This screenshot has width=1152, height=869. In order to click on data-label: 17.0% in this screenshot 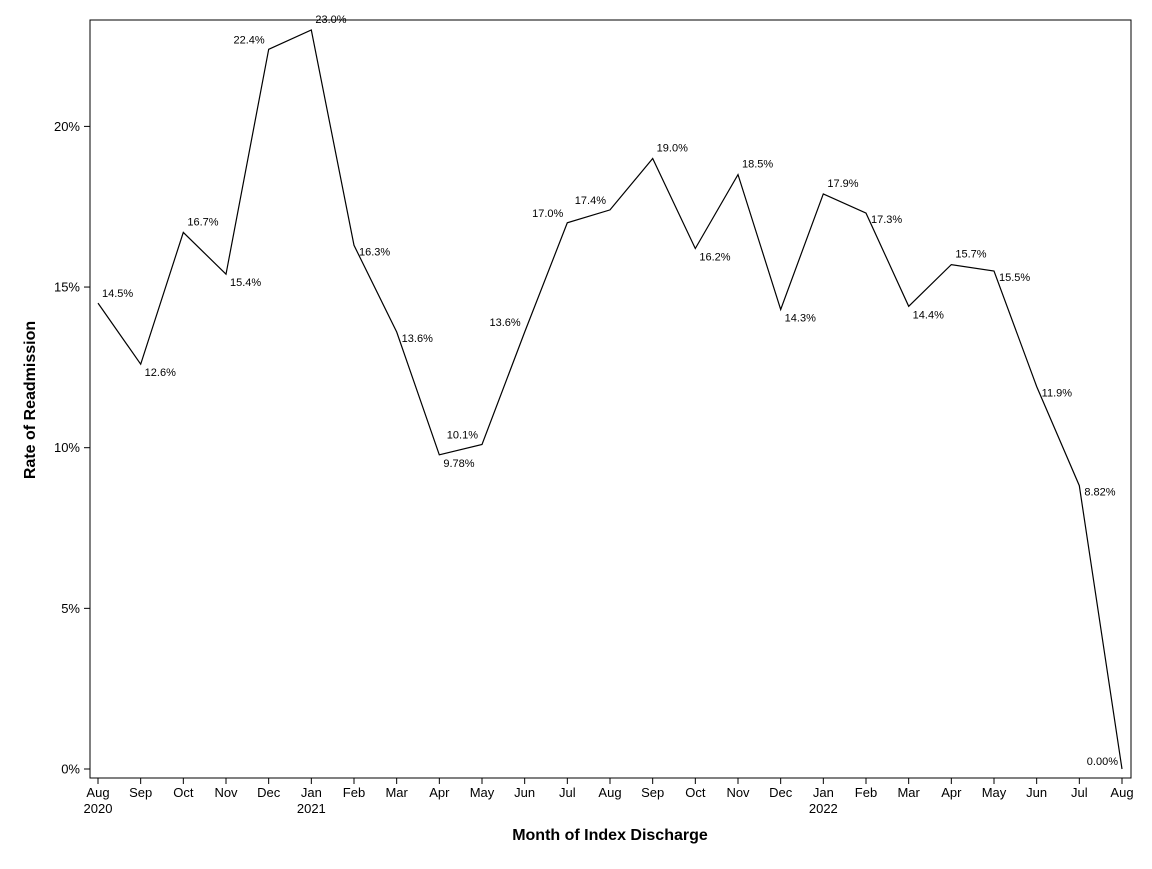, I will do `click(547, 214)`.